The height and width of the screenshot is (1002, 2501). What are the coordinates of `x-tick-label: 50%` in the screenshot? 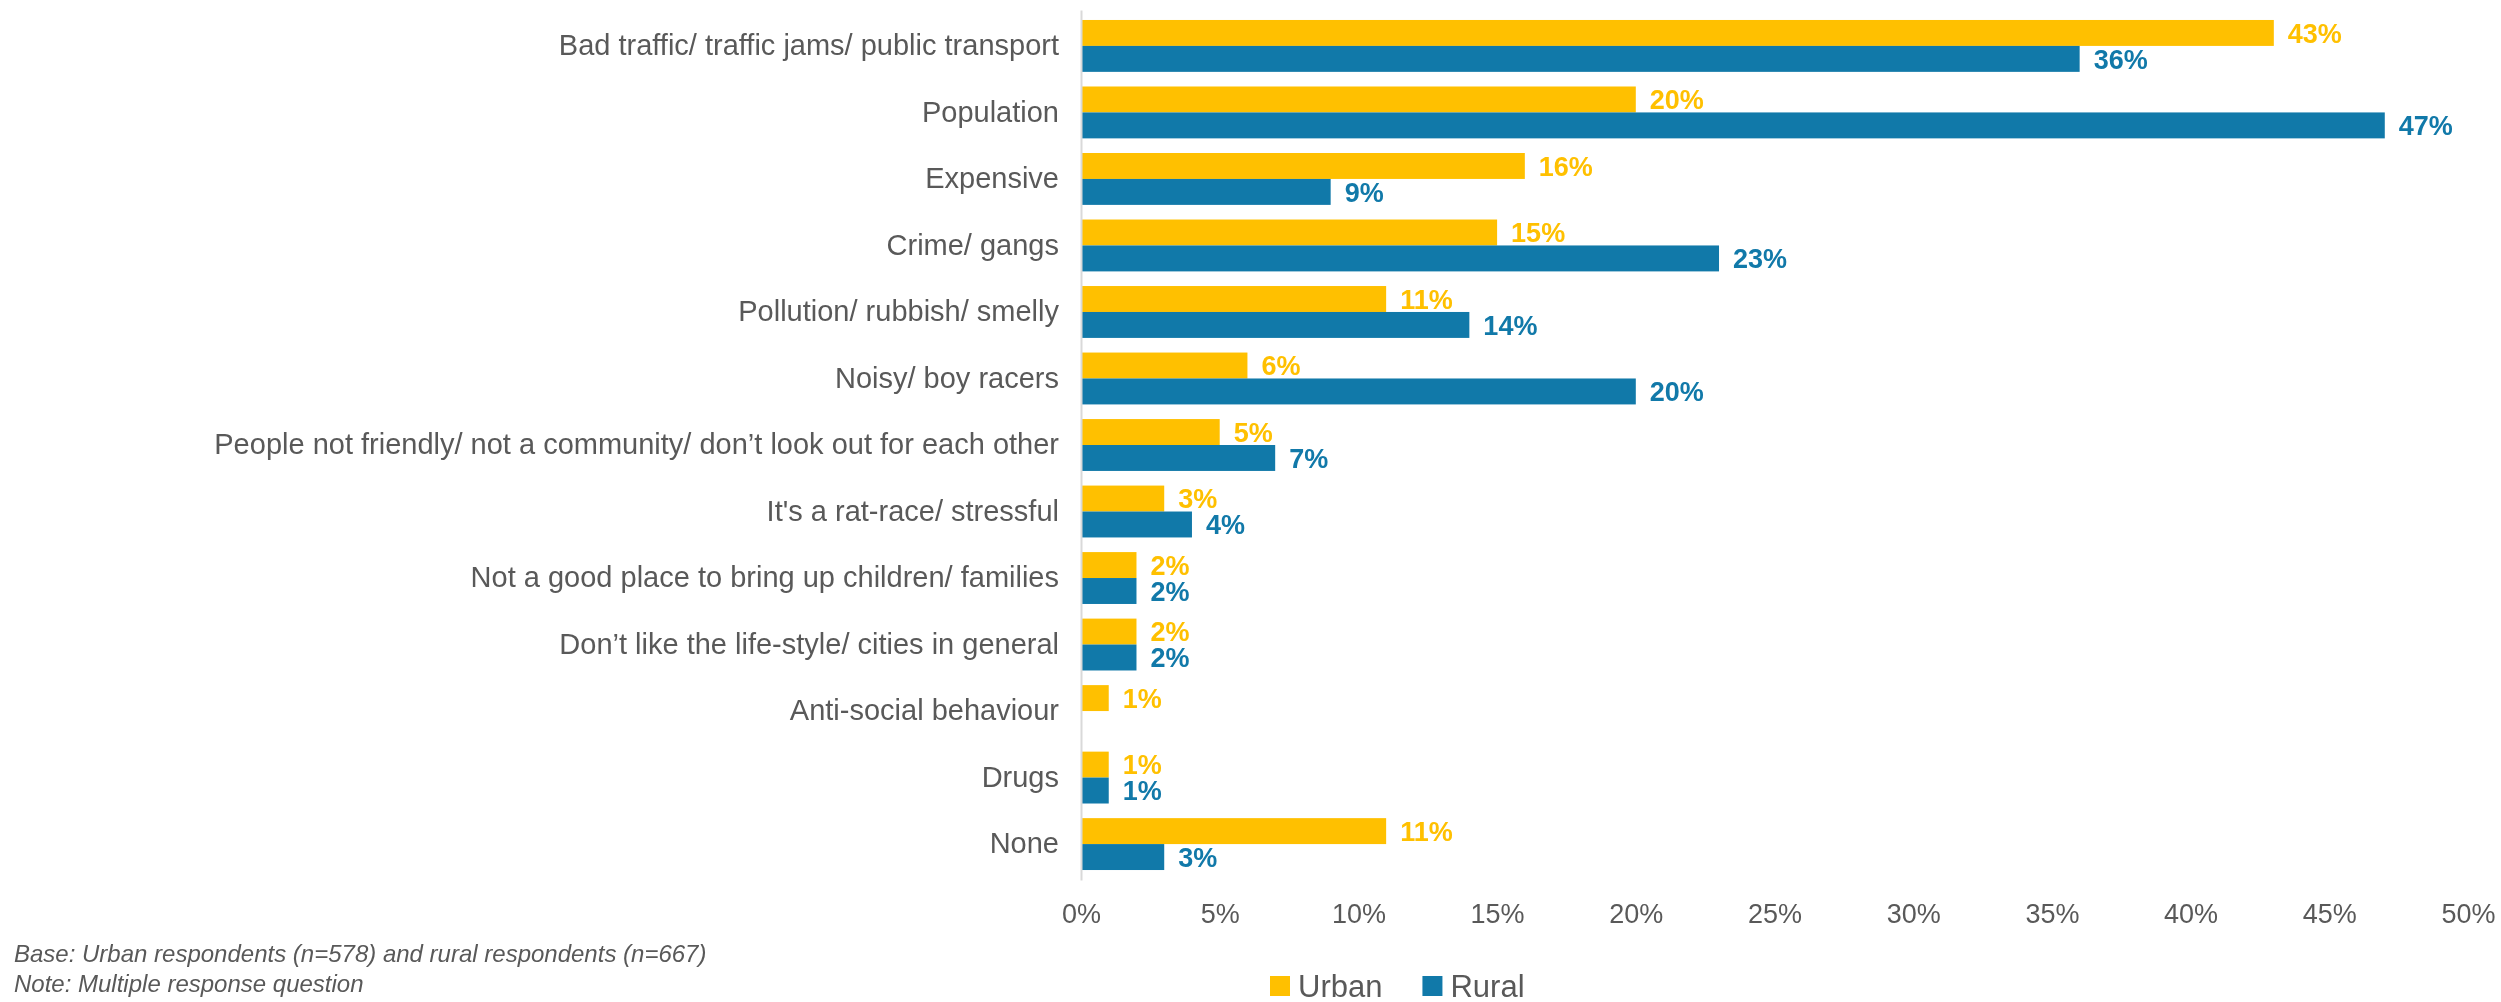 It's located at (2468, 914).